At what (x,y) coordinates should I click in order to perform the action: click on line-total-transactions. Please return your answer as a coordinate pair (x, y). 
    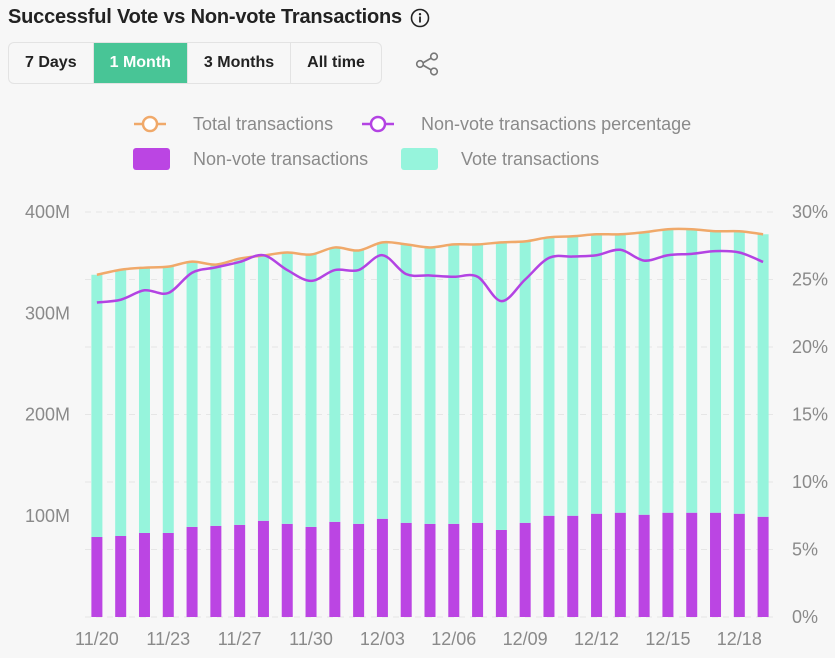
    Looking at the image, I should click on (430, 251).